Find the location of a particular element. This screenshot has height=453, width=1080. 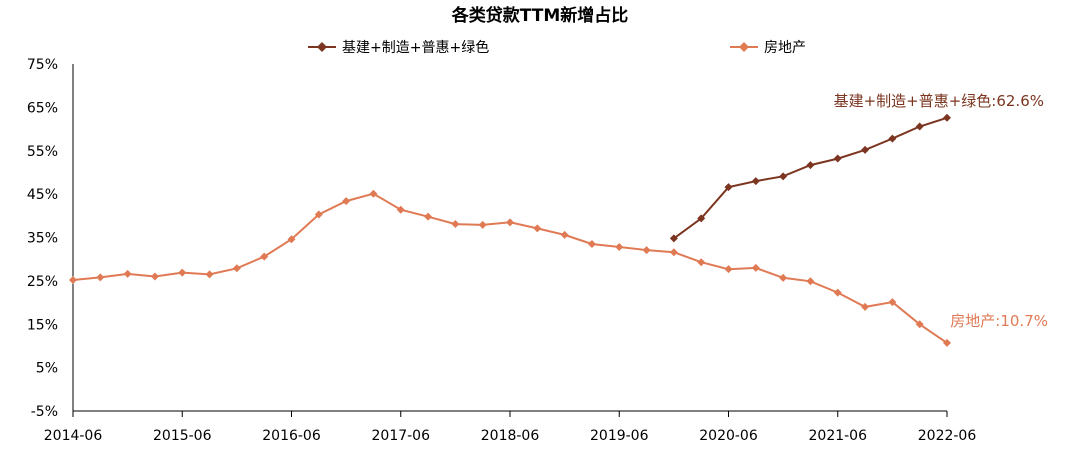

annotation-infra: 基建+制造+普惠+绿色:62.6% is located at coordinates (939, 101).